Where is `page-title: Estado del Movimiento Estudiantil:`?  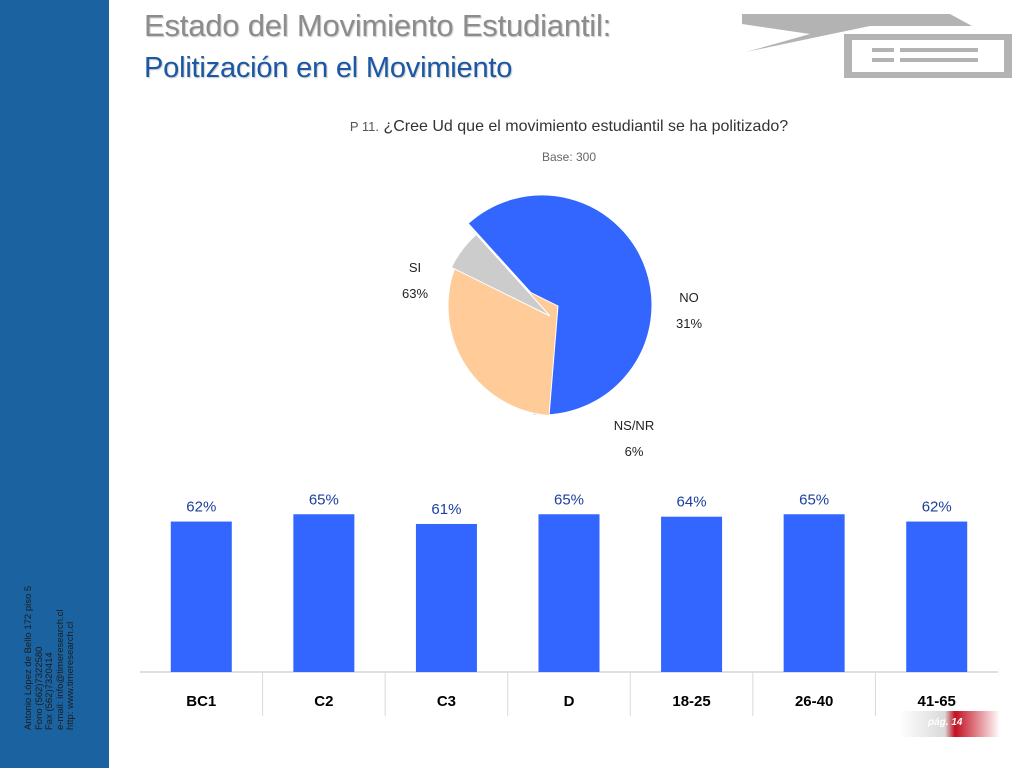 page-title: Estado del Movimiento Estudiantil: is located at coordinates (378, 25).